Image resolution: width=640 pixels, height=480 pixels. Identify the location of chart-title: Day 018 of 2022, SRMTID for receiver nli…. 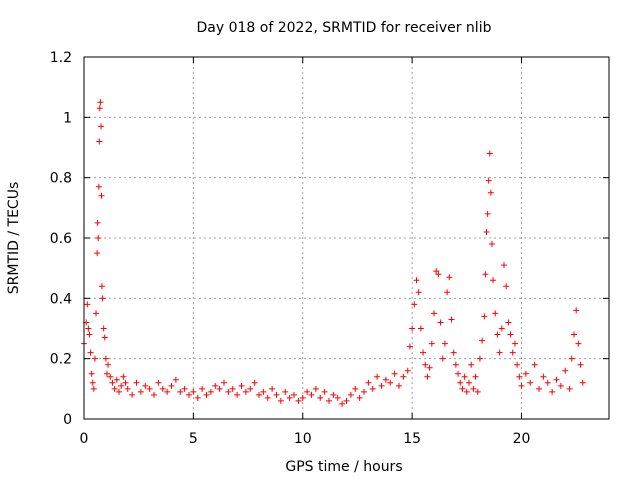
(344, 28).